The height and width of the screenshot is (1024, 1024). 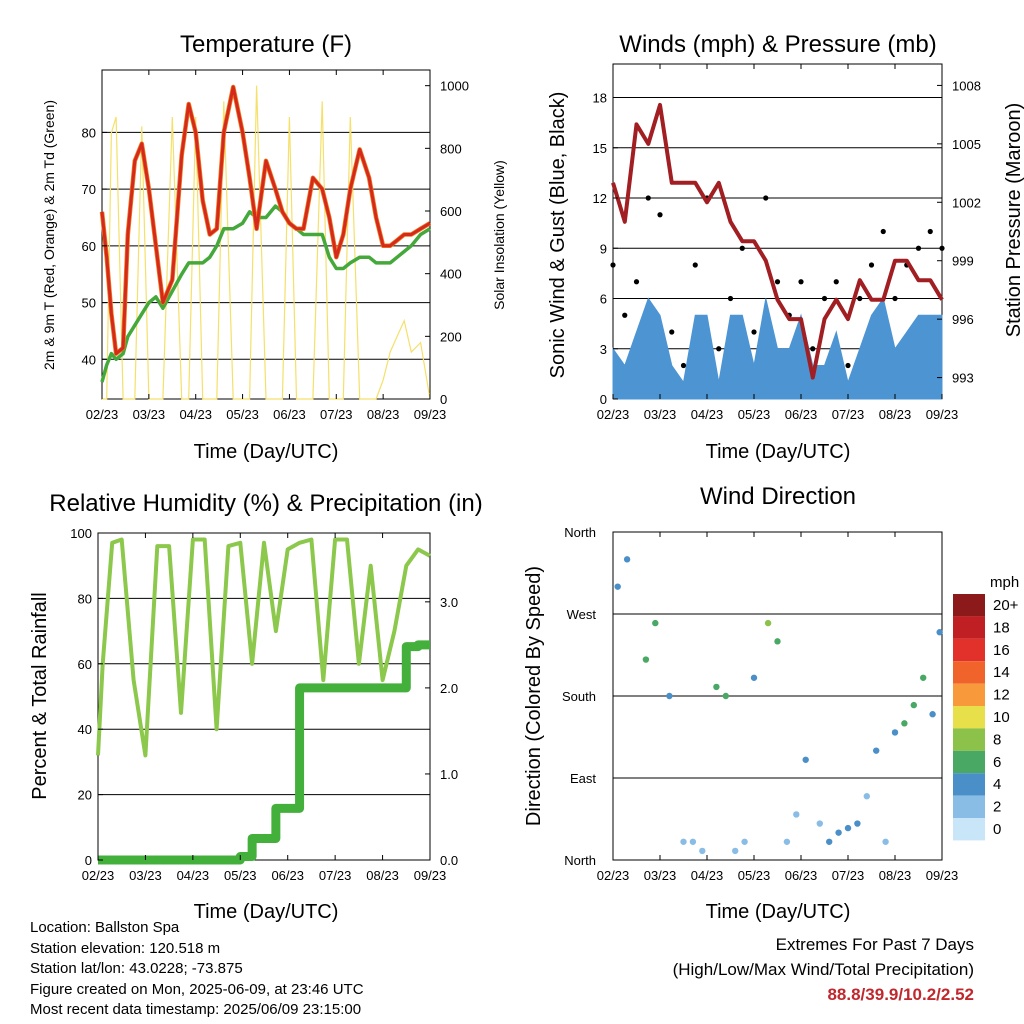 What do you see at coordinates (777, 348) in the screenshot?
I see `wind-speed-area` at bounding box center [777, 348].